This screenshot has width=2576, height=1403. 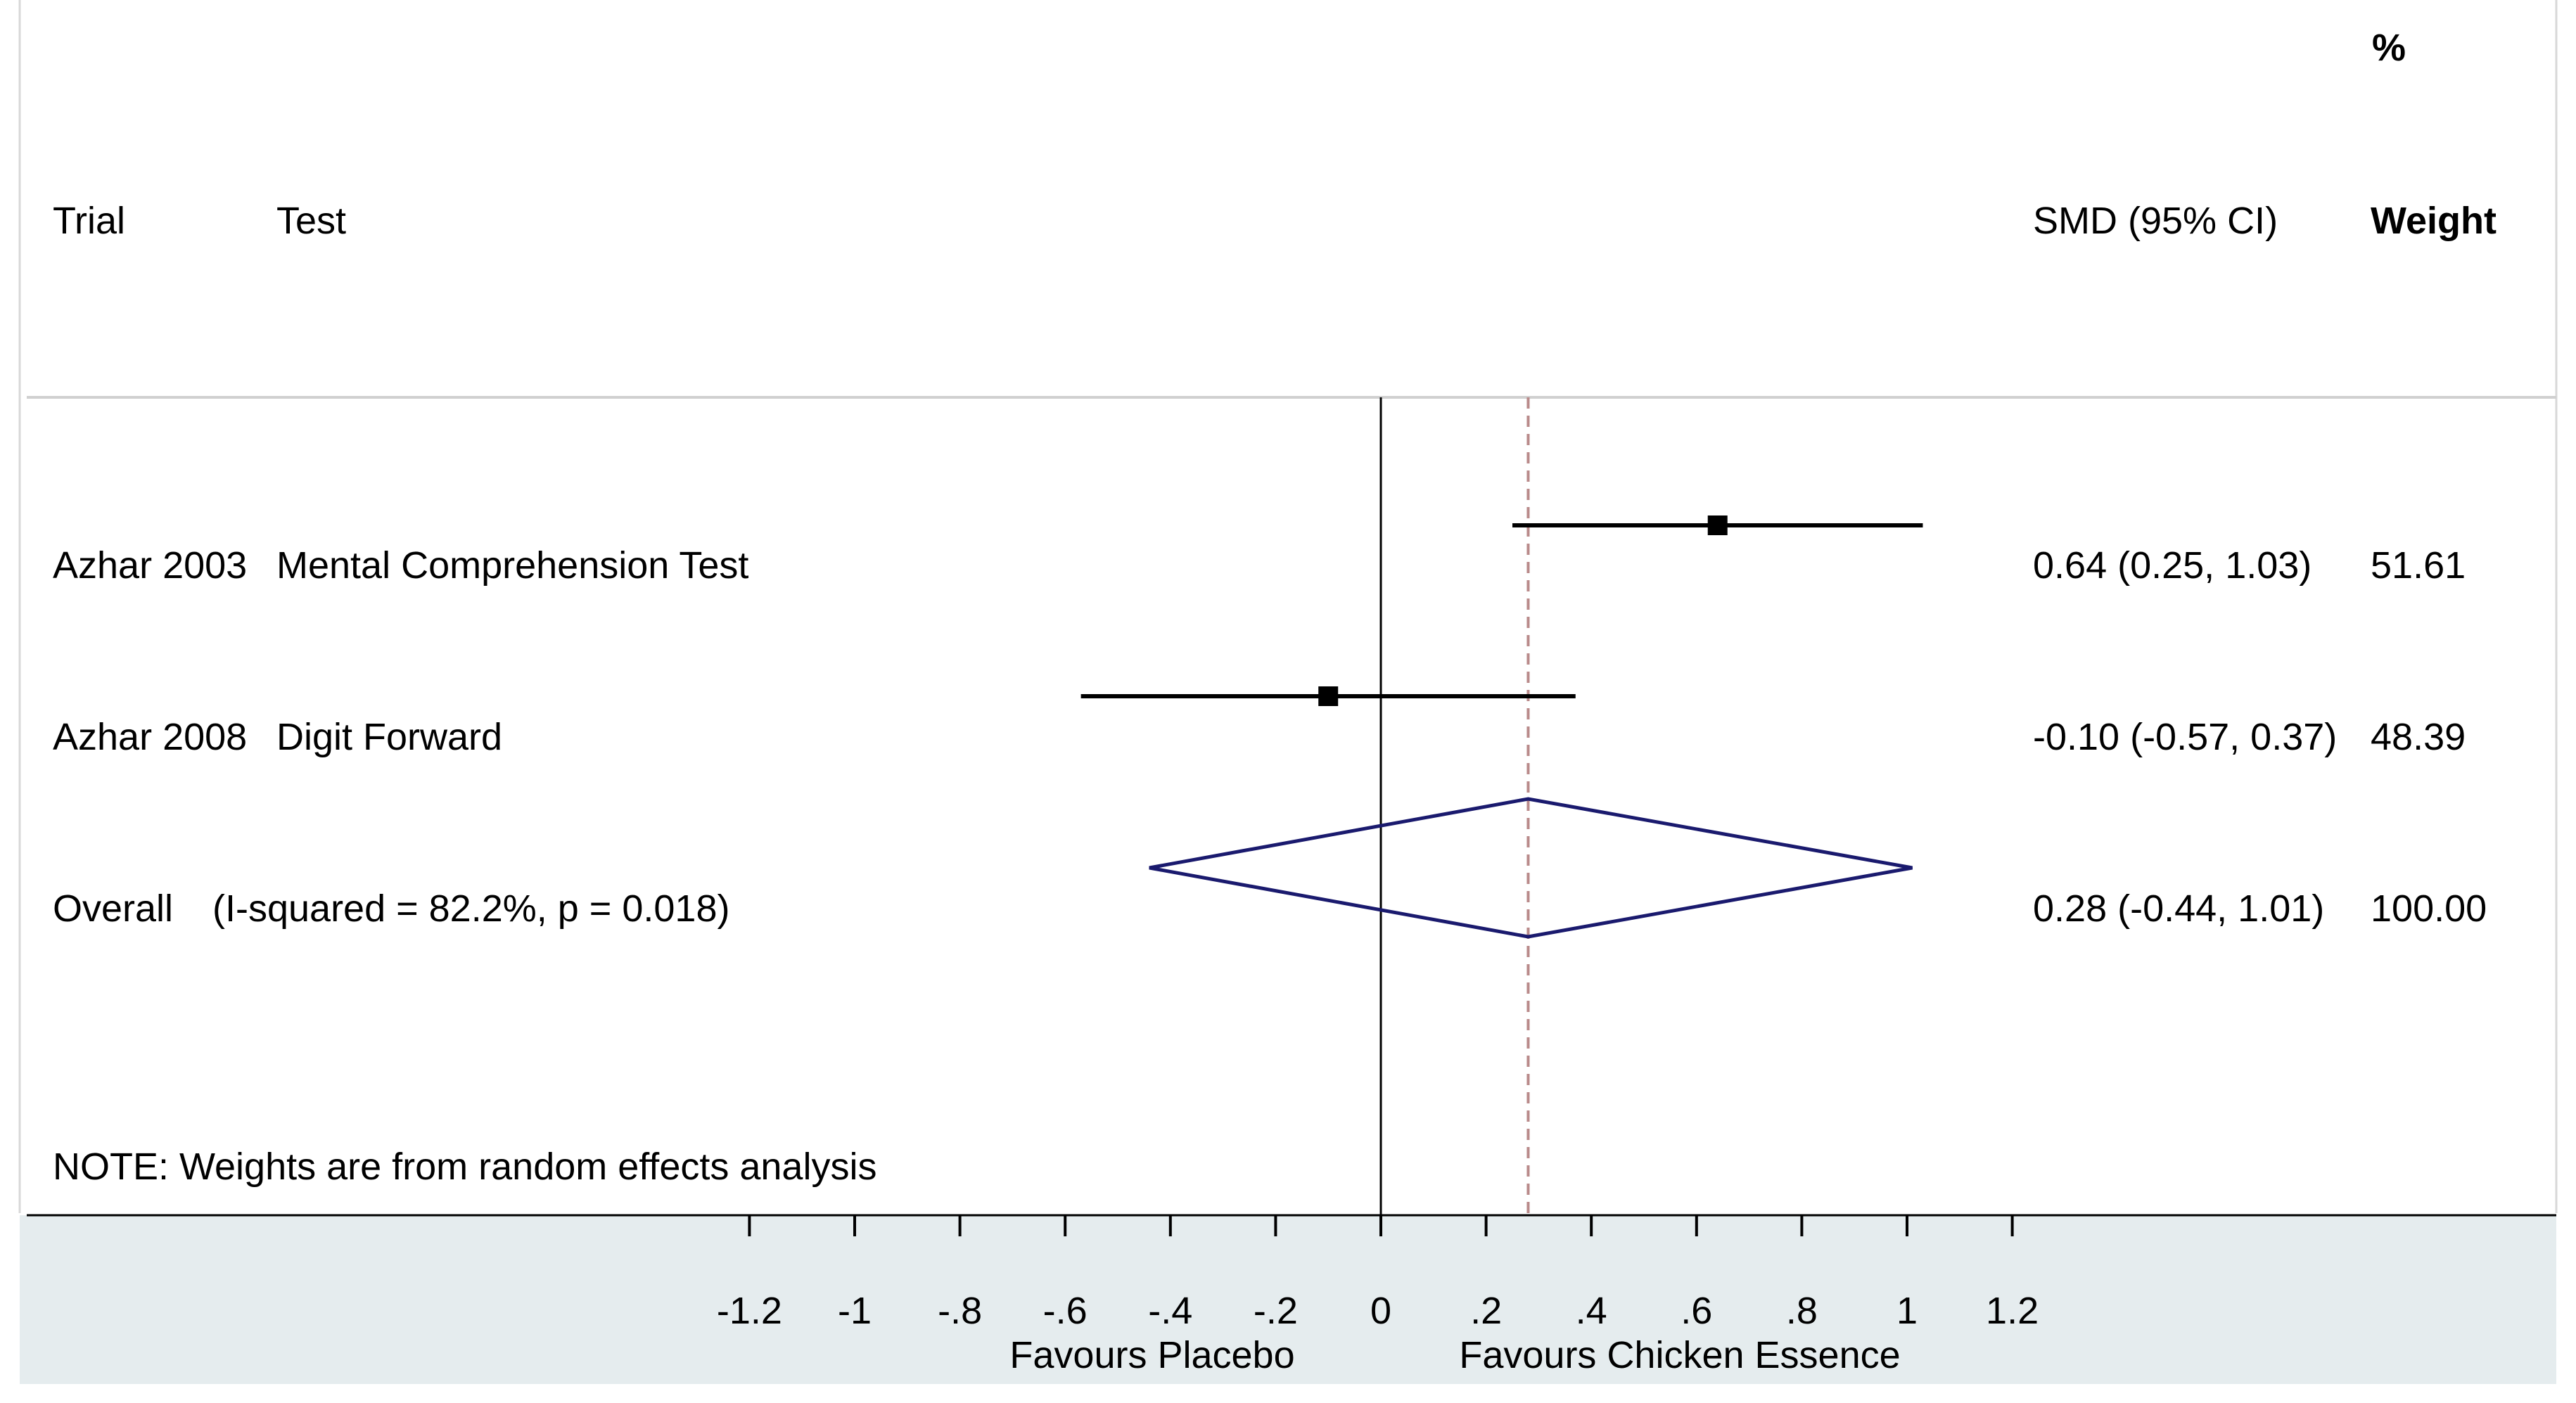 I want to click on study-1-ci-text: 0.64 (0.25, 1.03), so click(x=2172, y=565).